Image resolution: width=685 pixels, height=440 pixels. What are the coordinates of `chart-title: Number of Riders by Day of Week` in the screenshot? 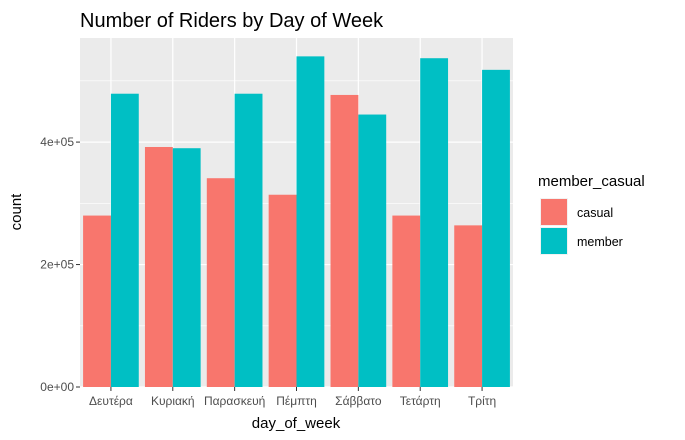 It's located at (232, 21).